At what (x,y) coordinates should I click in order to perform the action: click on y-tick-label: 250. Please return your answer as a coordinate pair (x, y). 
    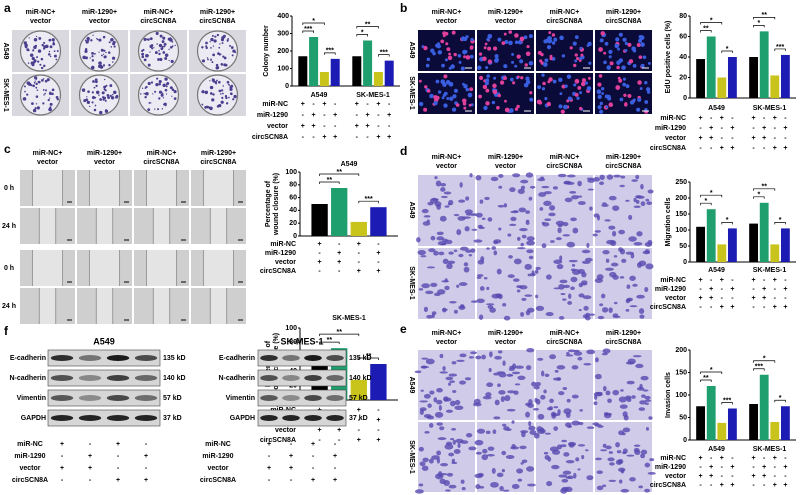
    Looking at the image, I should click on (681, 182).